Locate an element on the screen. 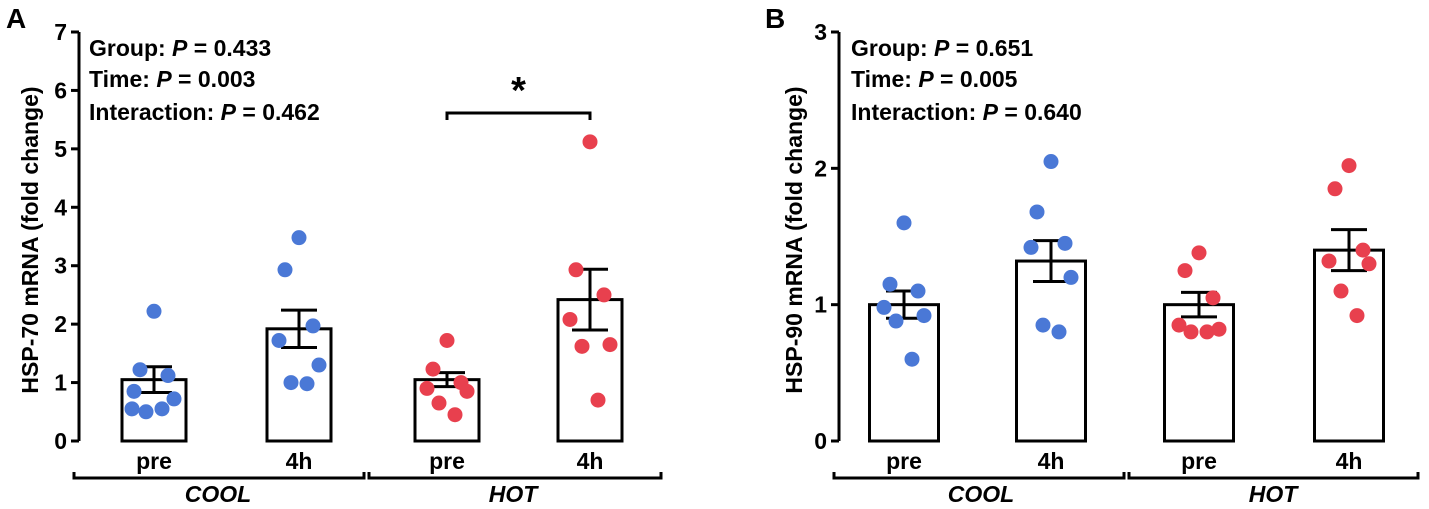  panel-a-stat-time-prefix: Time: is located at coordinates (122, 79).